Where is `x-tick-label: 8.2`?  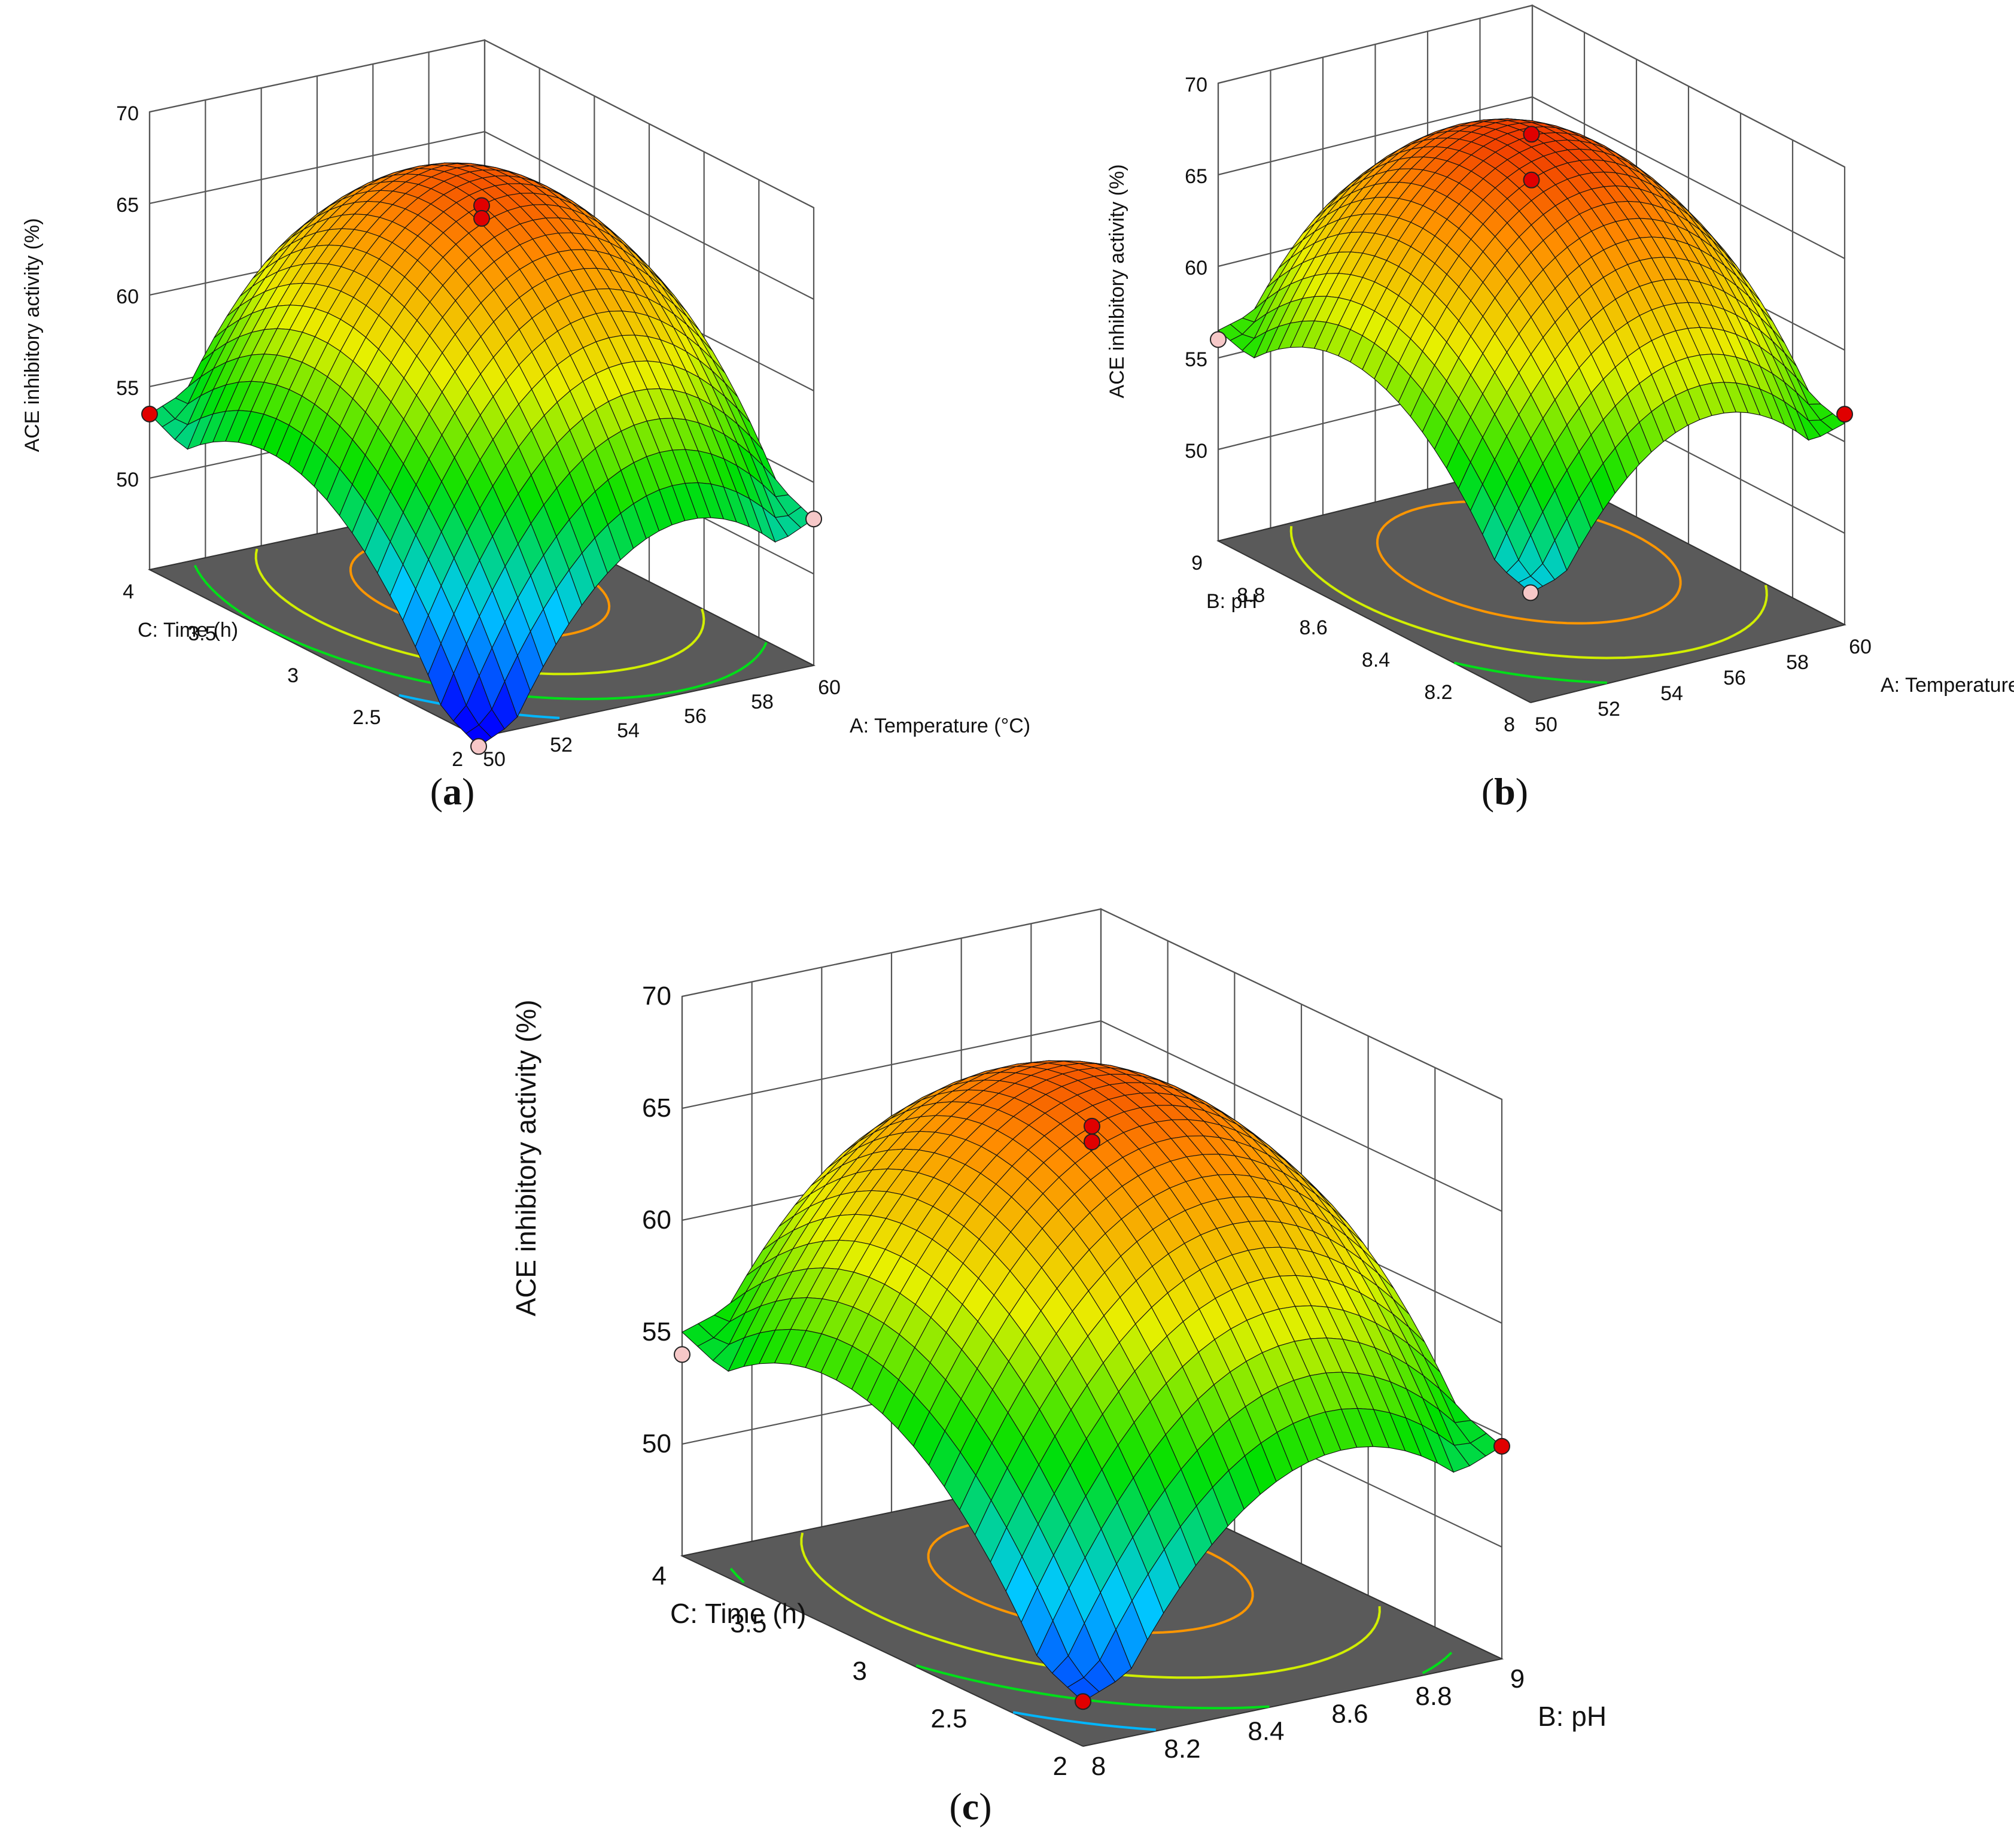 x-tick-label: 8.2 is located at coordinates (1182, 1749).